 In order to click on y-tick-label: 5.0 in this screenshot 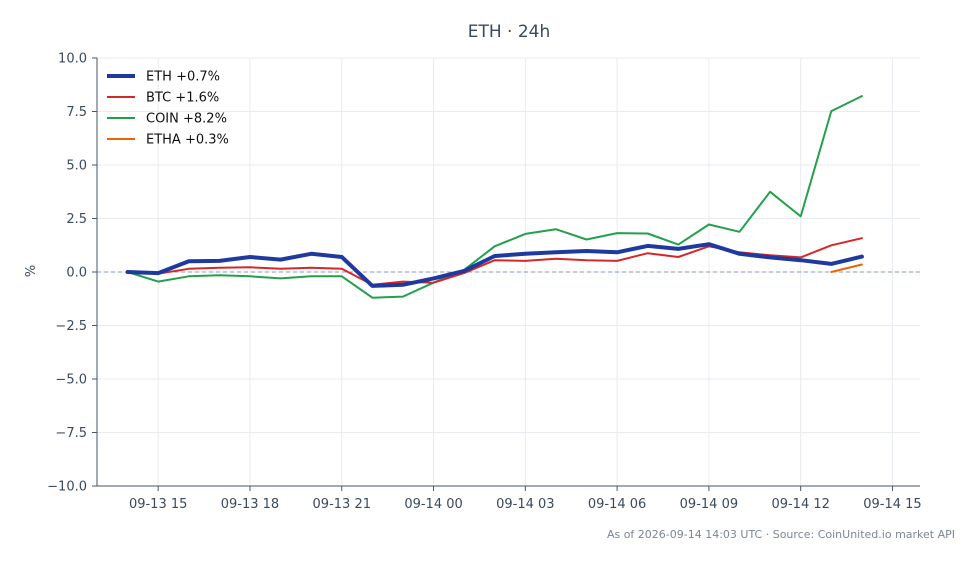, I will do `click(76, 166)`.